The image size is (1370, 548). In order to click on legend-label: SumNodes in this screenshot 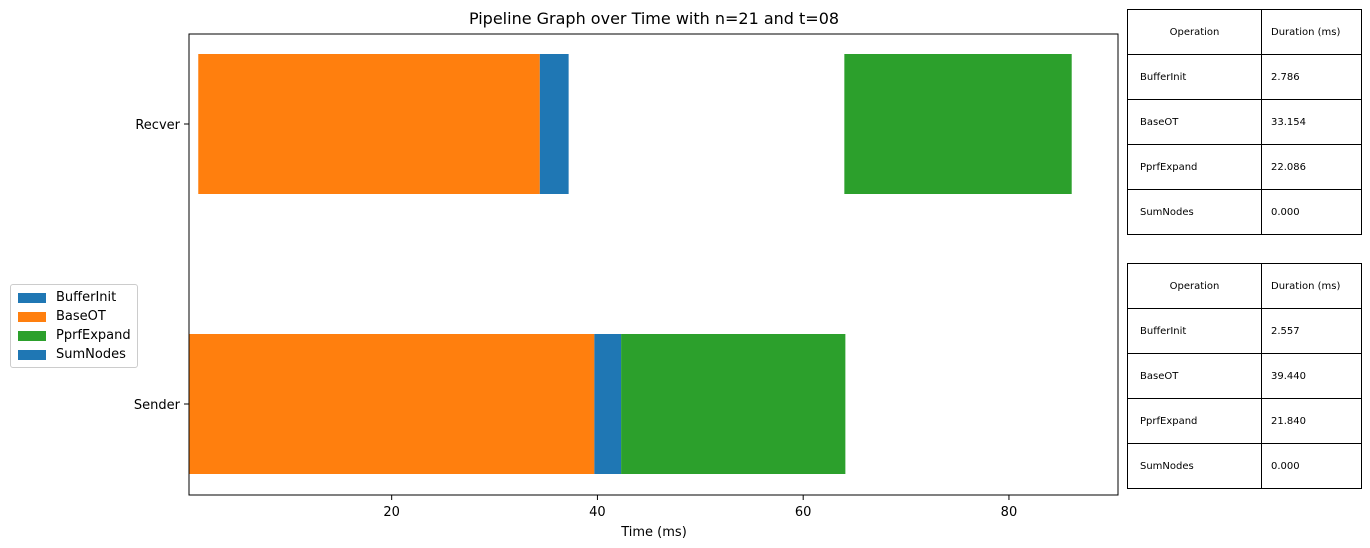, I will do `click(91, 354)`.